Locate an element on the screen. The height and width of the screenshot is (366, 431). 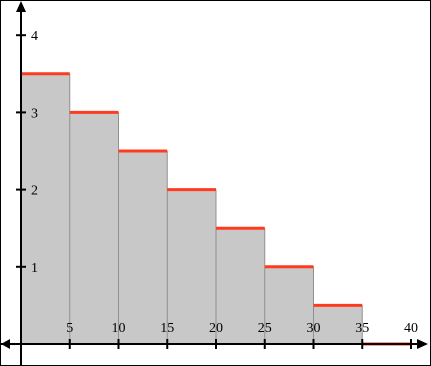
x-tick-label-30: 30 is located at coordinates (314, 328).